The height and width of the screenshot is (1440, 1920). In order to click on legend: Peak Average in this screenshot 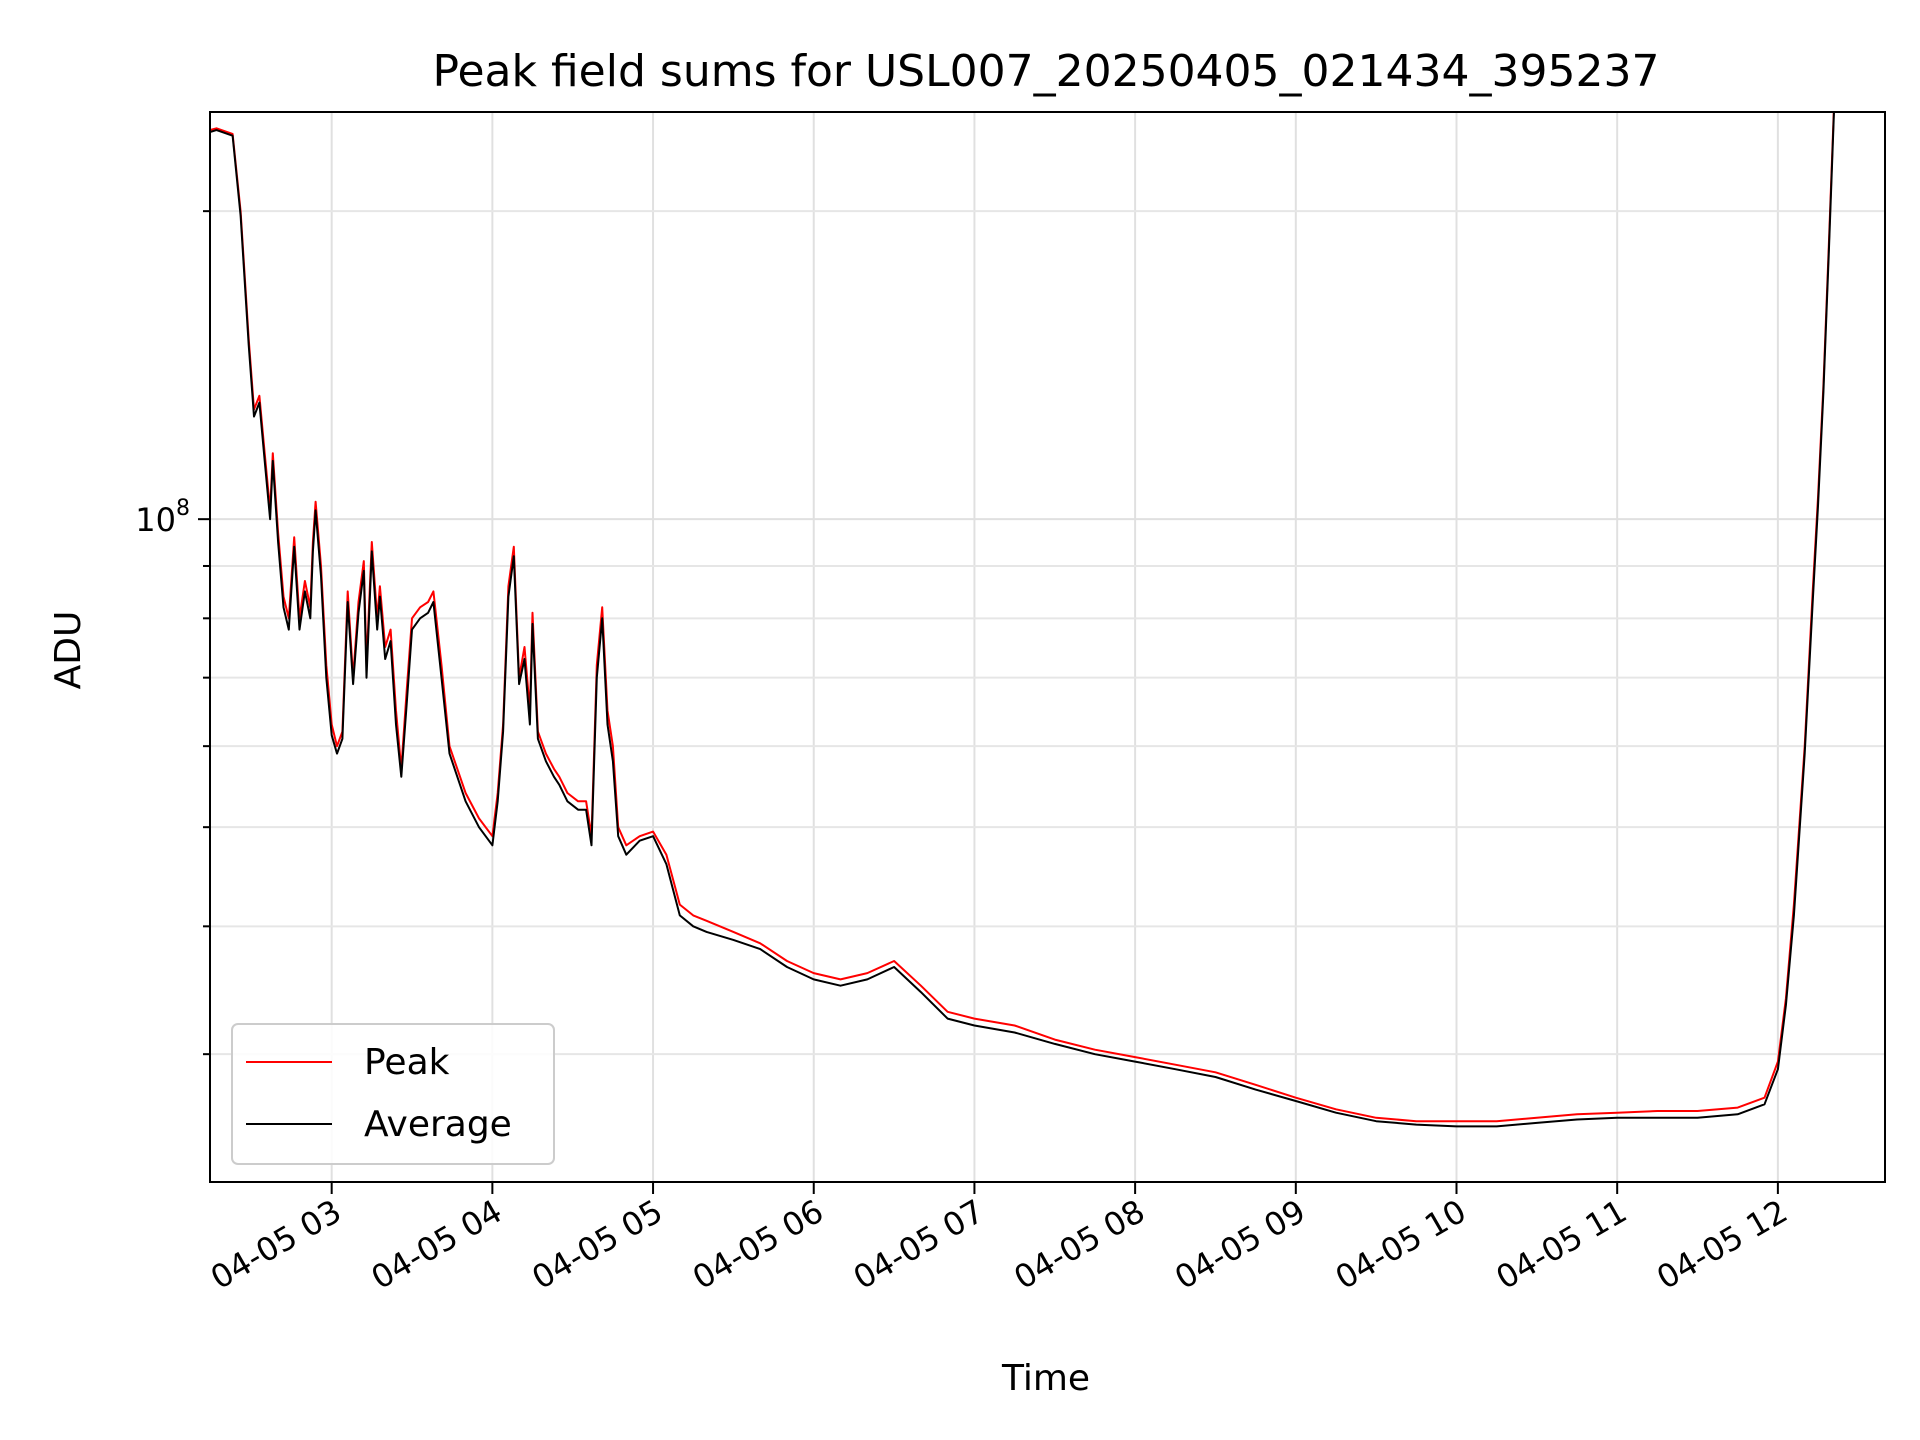, I will do `click(393, 1094)`.